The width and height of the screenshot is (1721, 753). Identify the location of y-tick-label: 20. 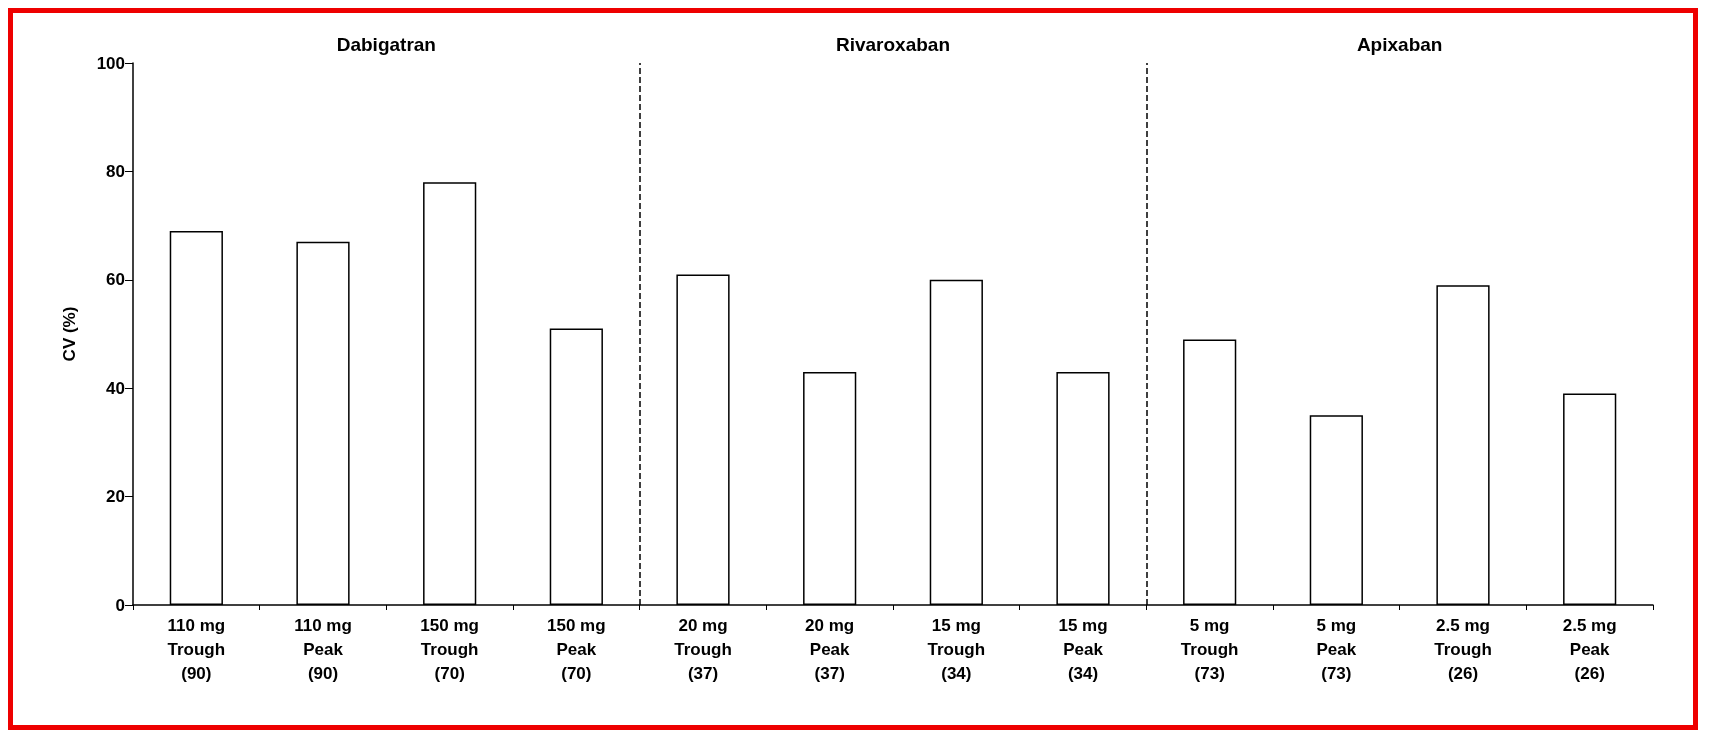
(115, 497).